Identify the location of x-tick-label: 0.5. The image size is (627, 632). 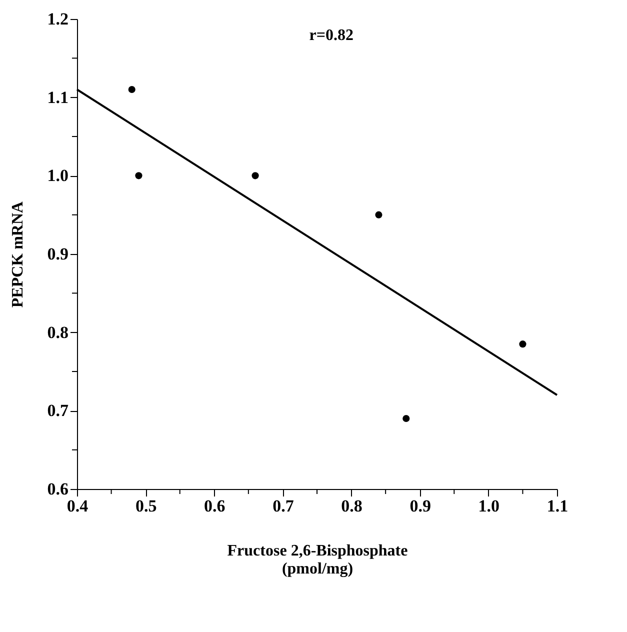
(146, 506).